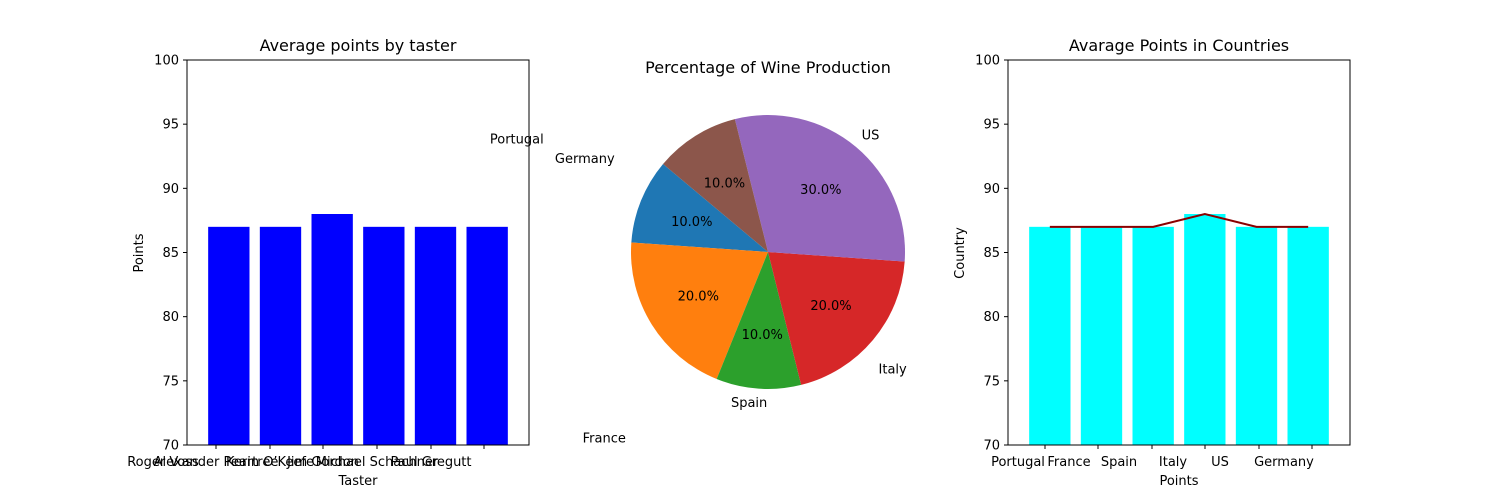 Image resolution: width=1500 pixels, height=500 pixels. I want to click on slice-category-label: Germany, so click(585, 159).